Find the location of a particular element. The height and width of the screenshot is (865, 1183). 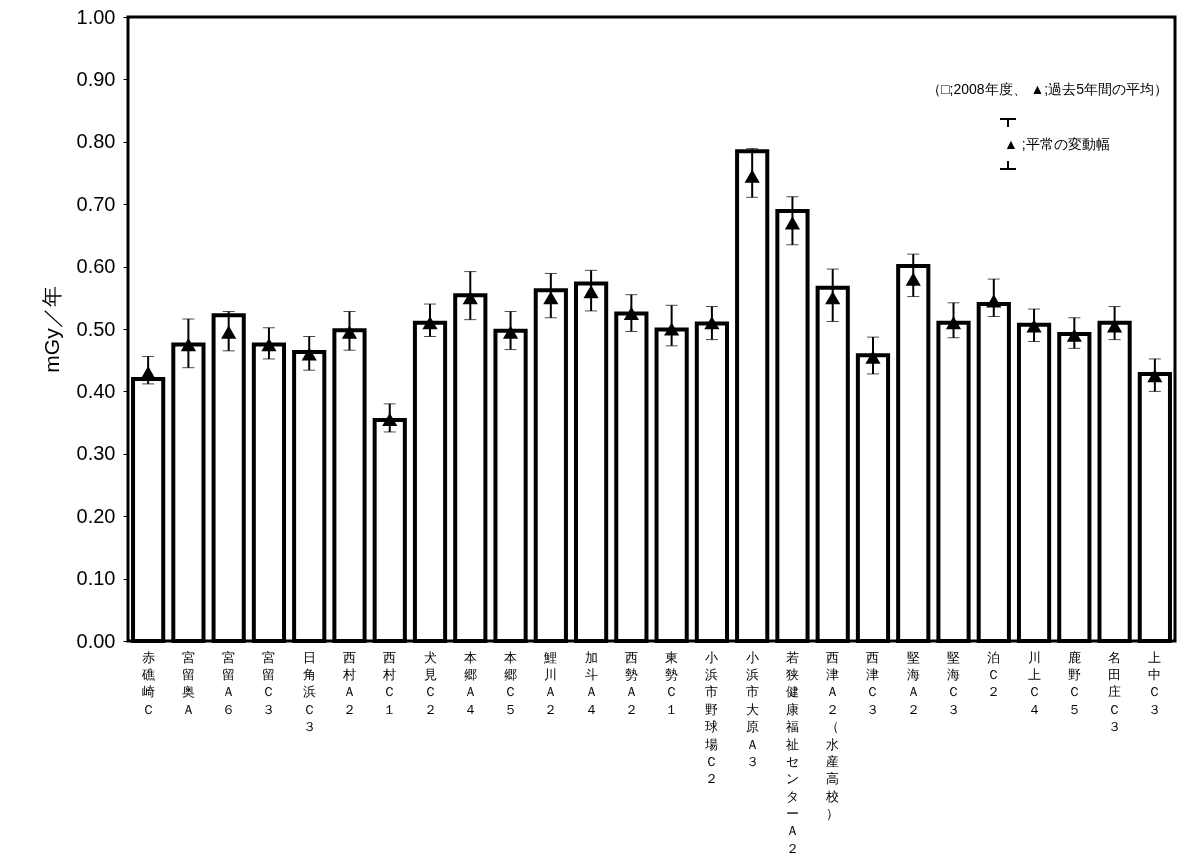

y-tick-label: 0.00 is located at coordinates (96, 640).